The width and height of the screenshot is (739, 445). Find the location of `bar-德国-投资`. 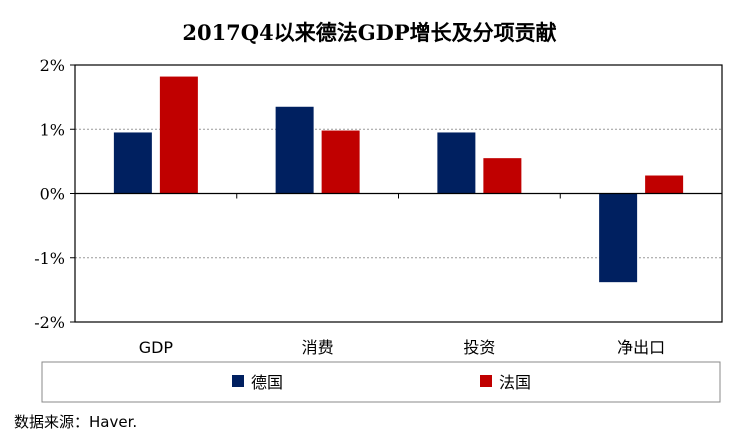

bar-德国-投资 is located at coordinates (456, 163).